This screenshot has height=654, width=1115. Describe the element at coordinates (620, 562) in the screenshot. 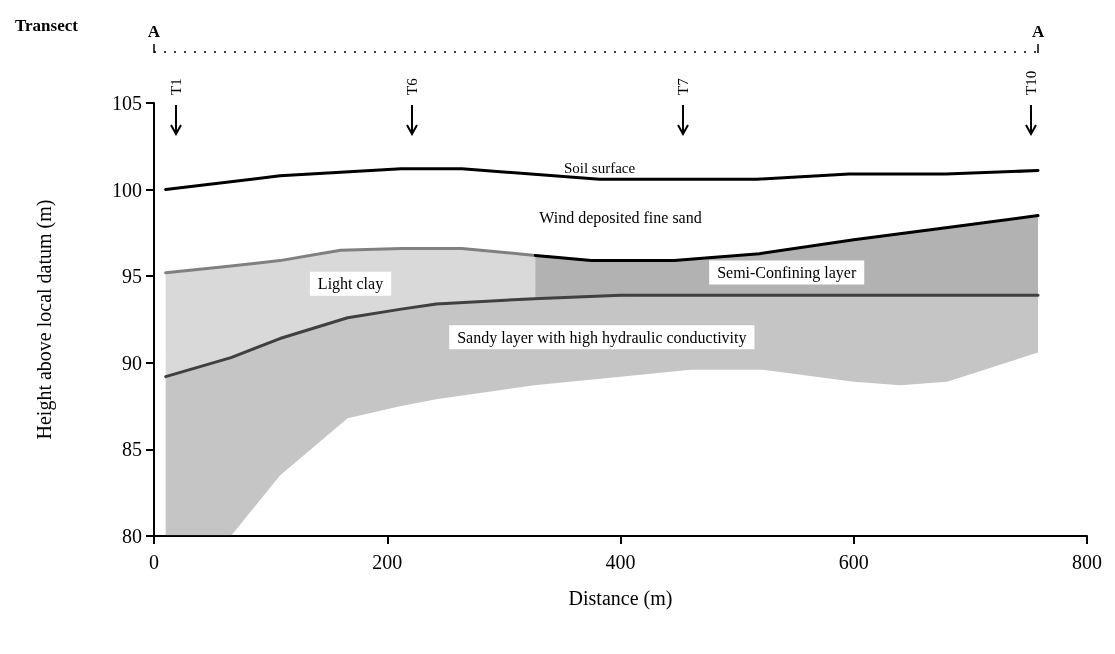

I see `x-tick-label: 400` at that location.